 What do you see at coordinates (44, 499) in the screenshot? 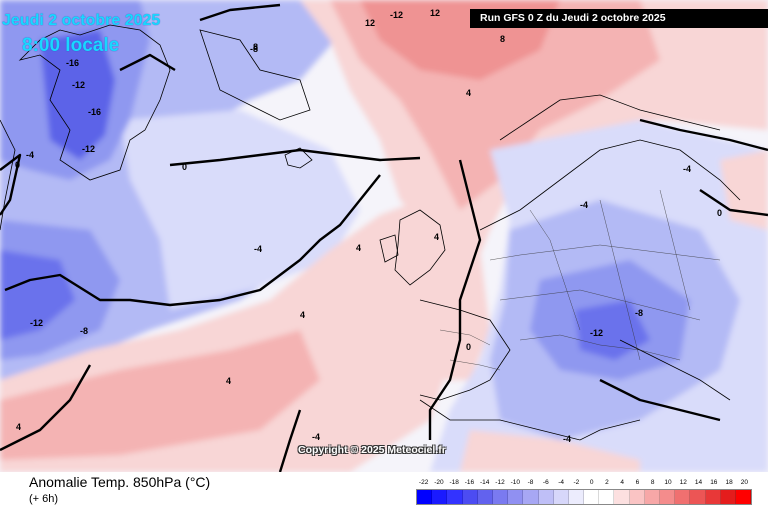
I see `forecast-offset: (+ 6h)` at bounding box center [44, 499].